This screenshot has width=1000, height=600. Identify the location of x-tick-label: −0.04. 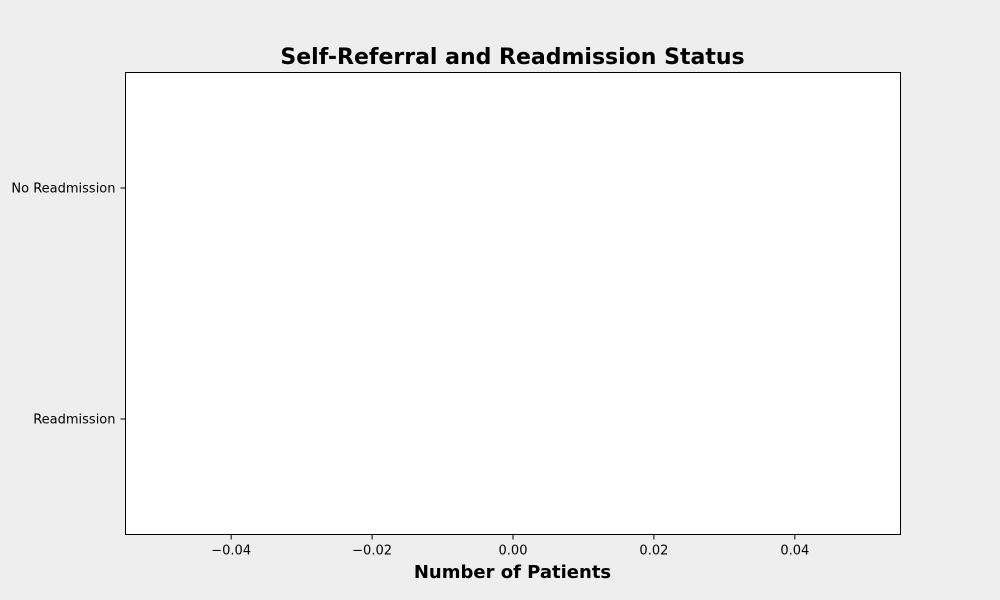
(231, 551).